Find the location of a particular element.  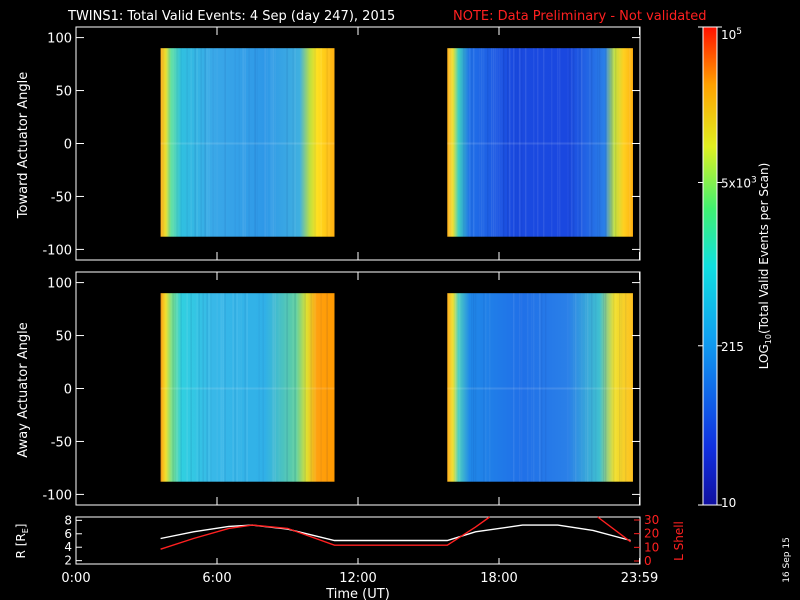

colorbar-tick-label: 5x10³ is located at coordinates (739, 182).